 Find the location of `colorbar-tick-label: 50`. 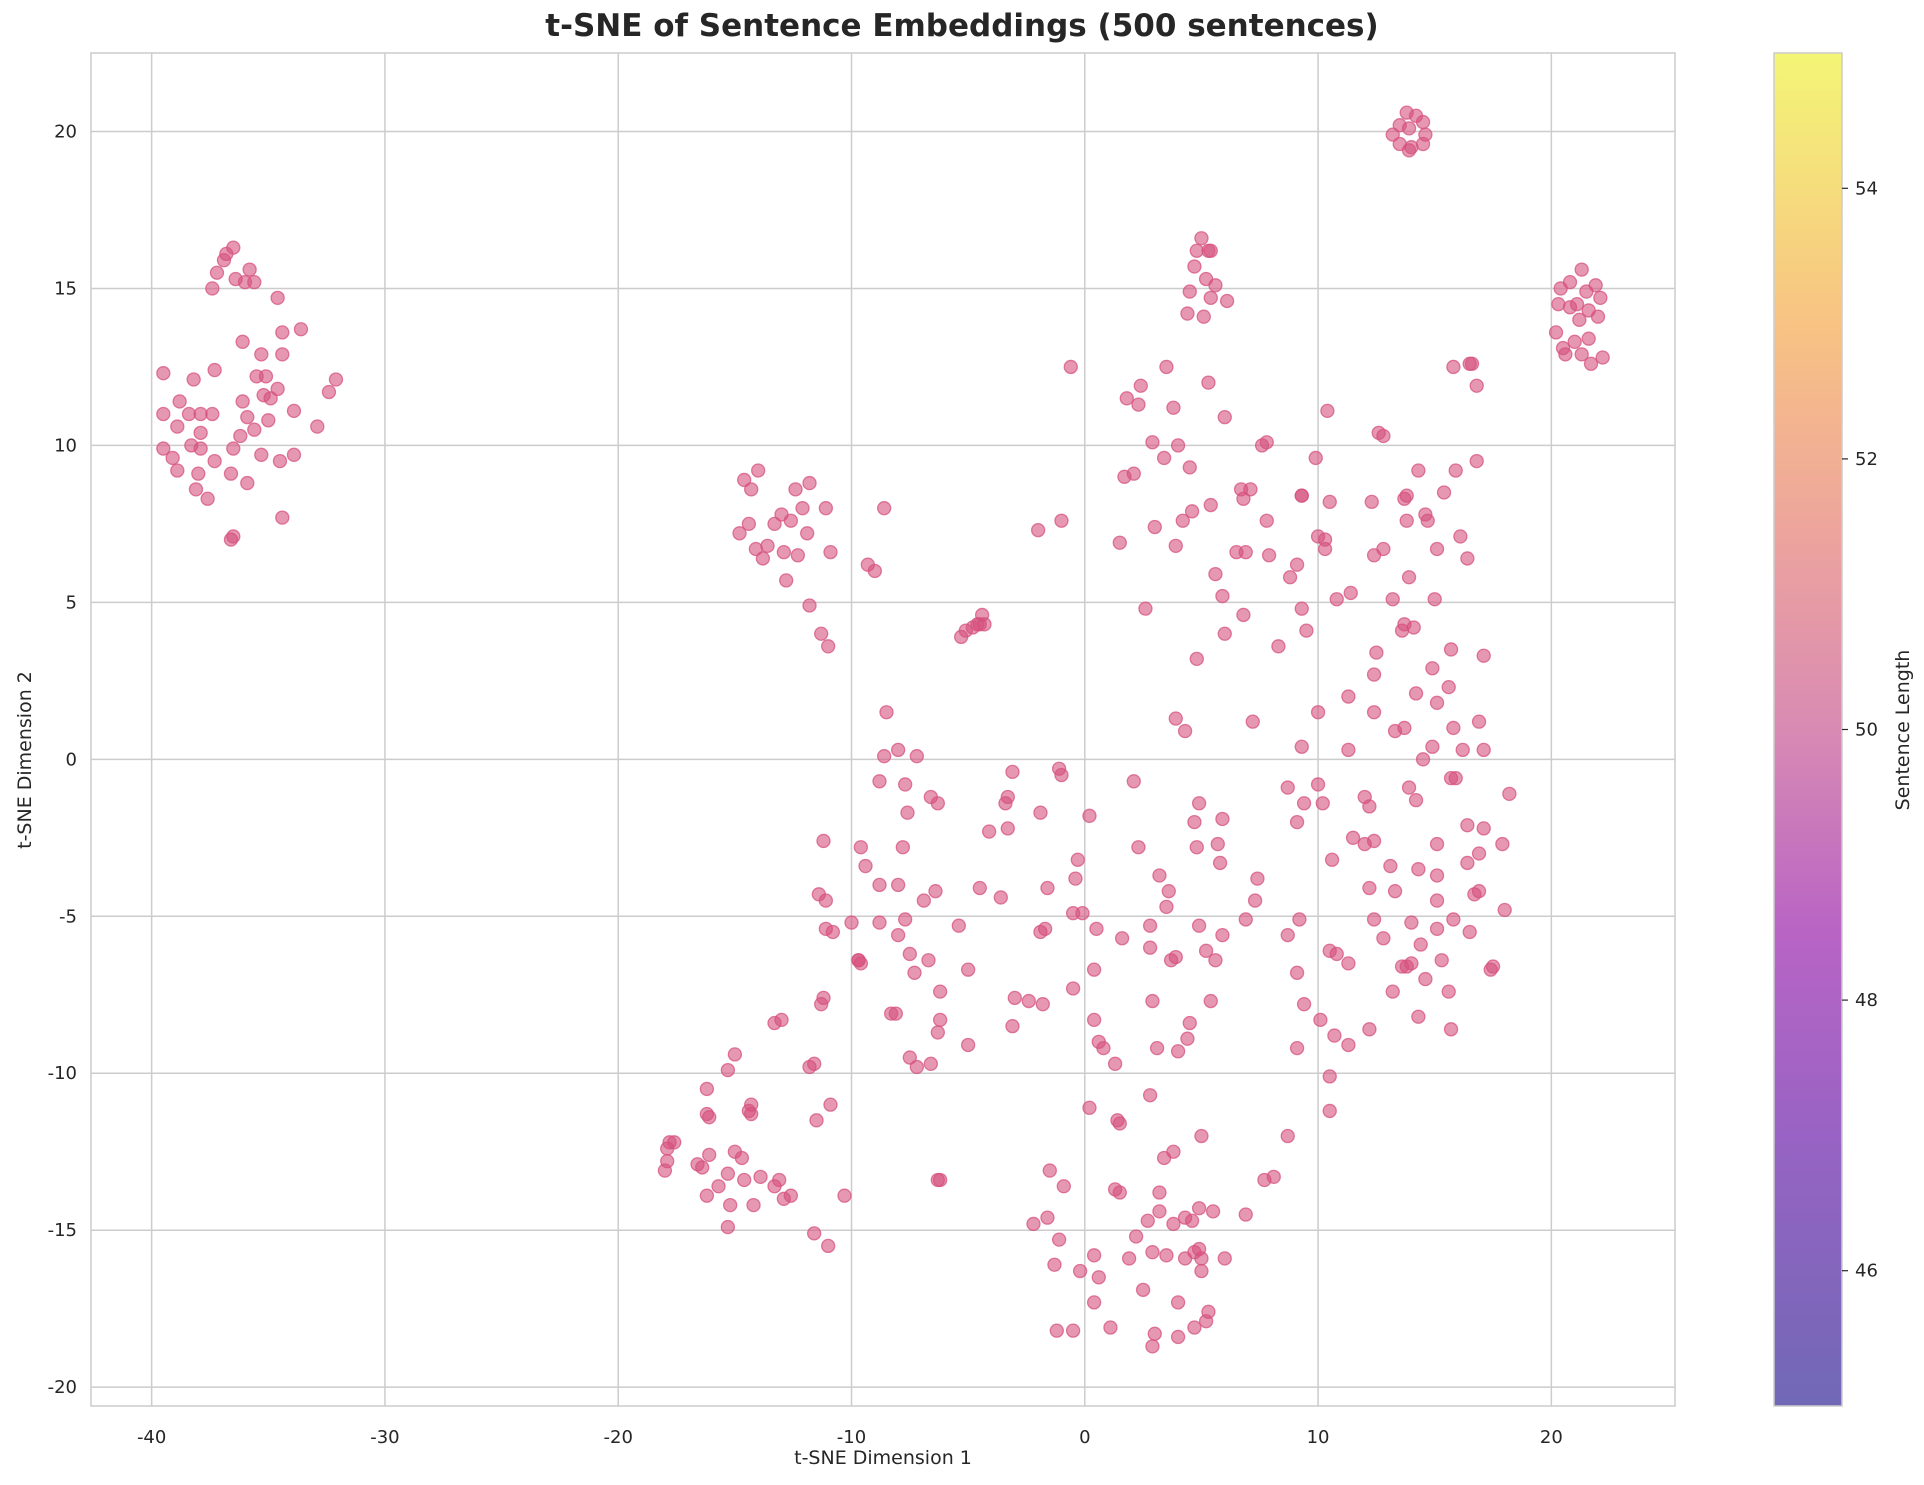

colorbar-tick-label: 50 is located at coordinates (1866, 730).